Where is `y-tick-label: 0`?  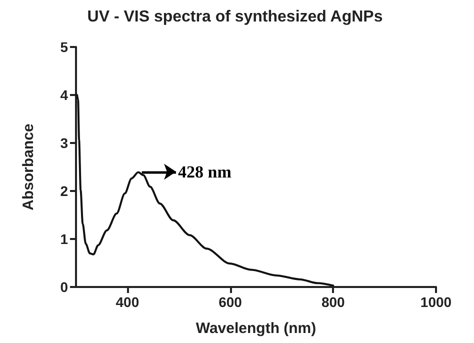
y-tick-label: 0 is located at coordinates (64, 287).